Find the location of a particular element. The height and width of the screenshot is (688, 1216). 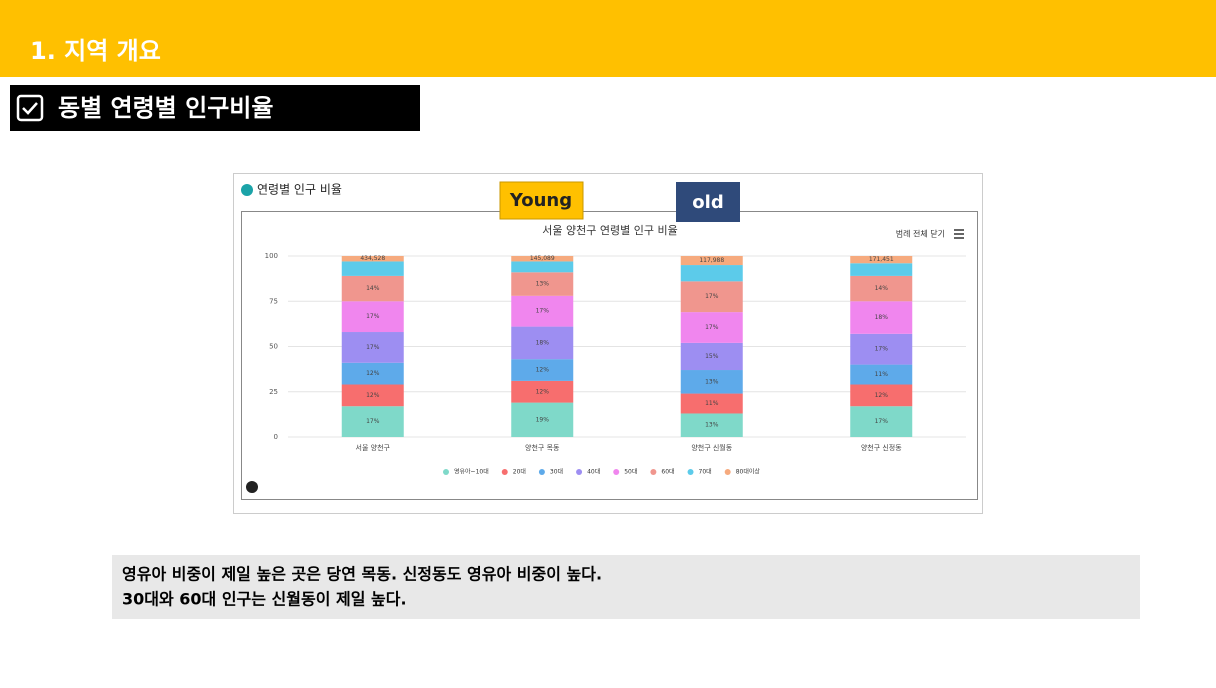

x-tick-label: 서울 양천구 is located at coordinates (373, 447).